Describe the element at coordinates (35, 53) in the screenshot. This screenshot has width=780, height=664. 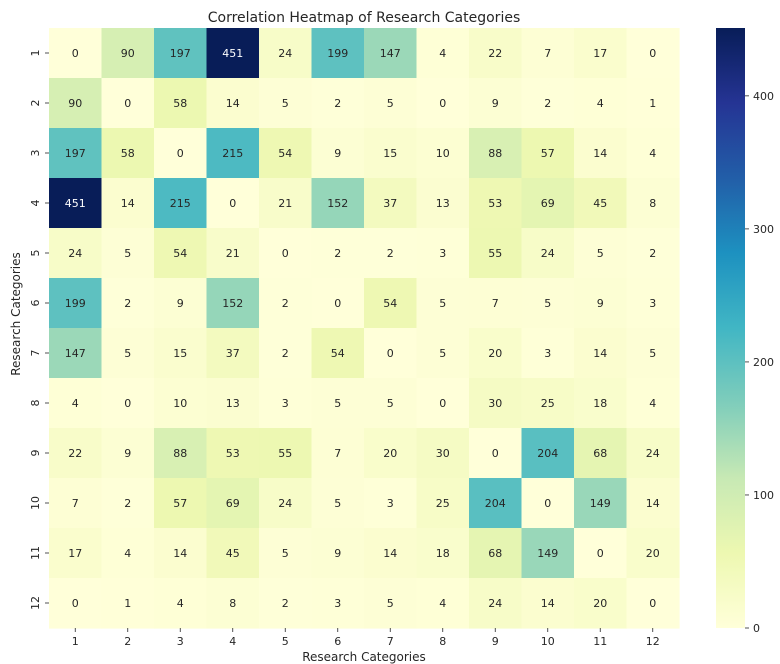
I see `y-tick-label: 1` at that location.